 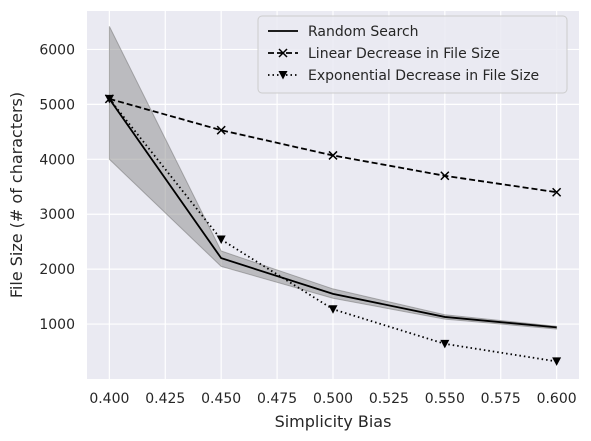 I want to click on x-tick-label: 0.525, so click(x=389, y=399).